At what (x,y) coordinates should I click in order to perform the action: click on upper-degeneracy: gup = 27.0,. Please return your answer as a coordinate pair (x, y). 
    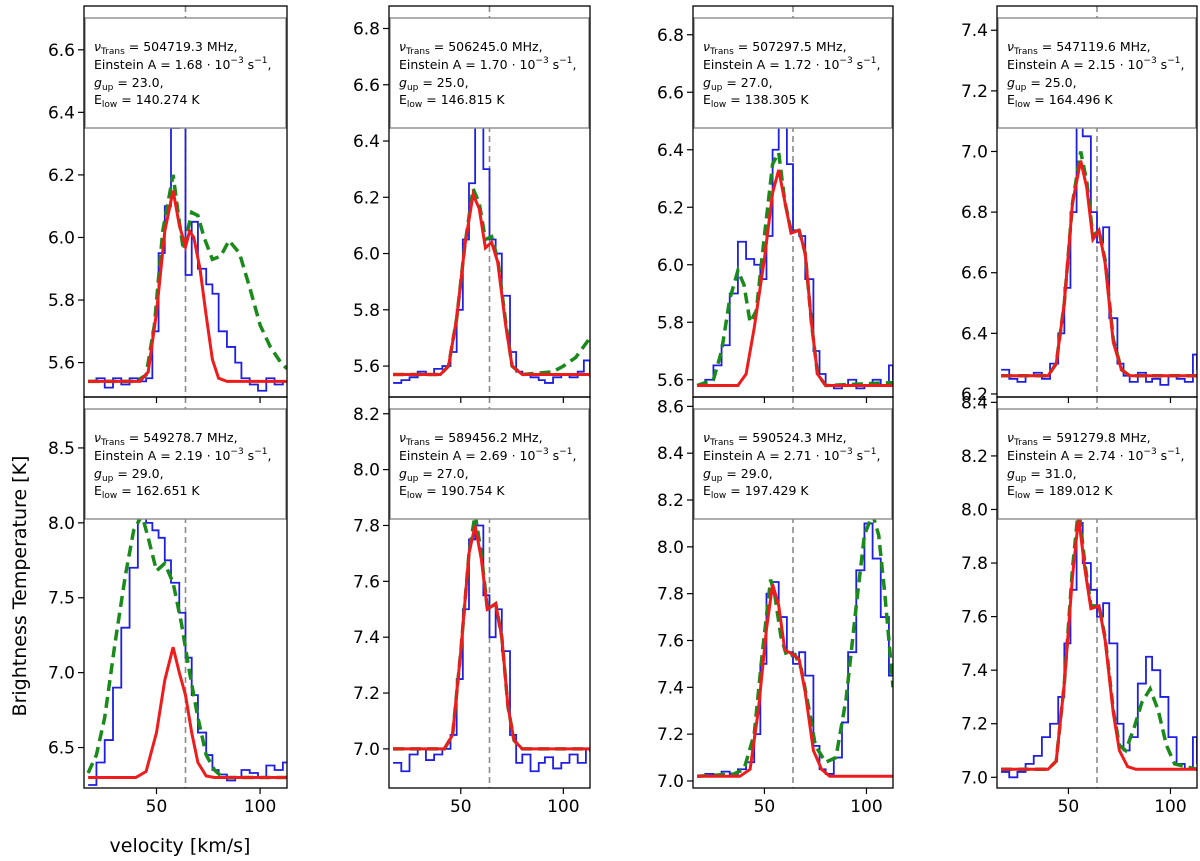
    Looking at the image, I should click on (738, 84).